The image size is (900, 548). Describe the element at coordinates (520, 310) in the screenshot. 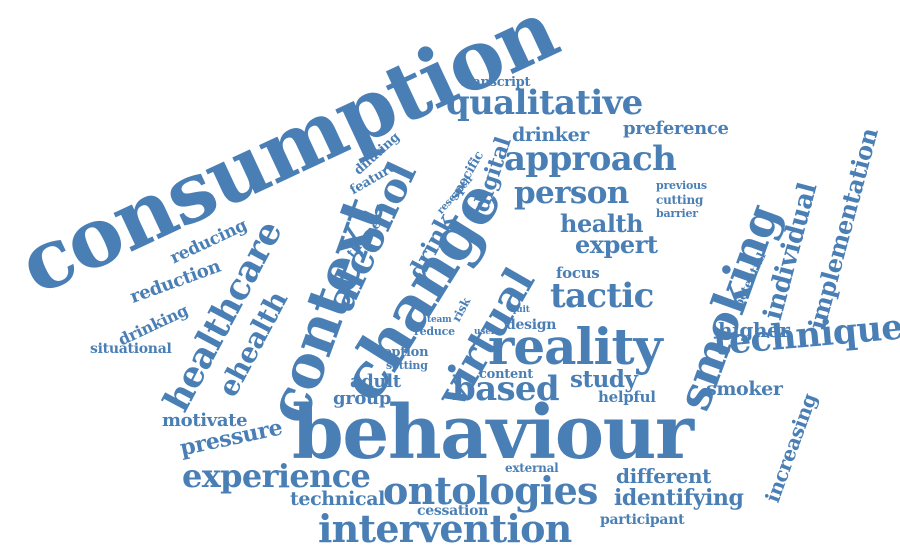

I see `word: quit` at that location.